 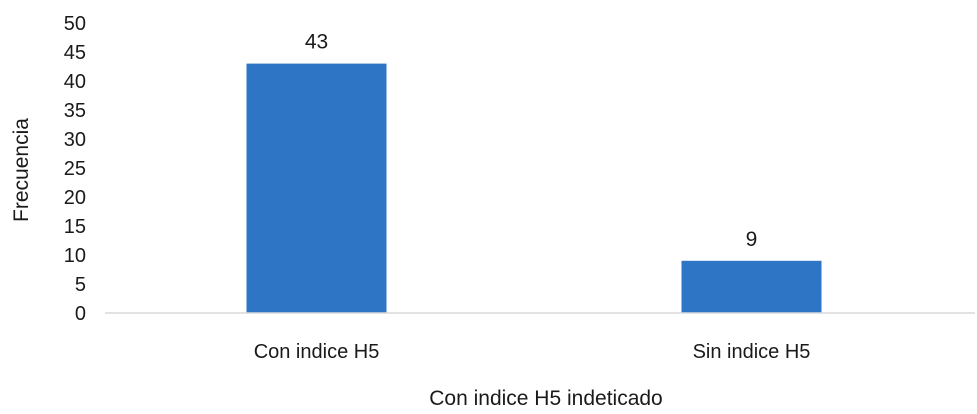 What do you see at coordinates (75, 198) in the screenshot?
I see `y-tick-label: 20` at bounding box center [75, 198].